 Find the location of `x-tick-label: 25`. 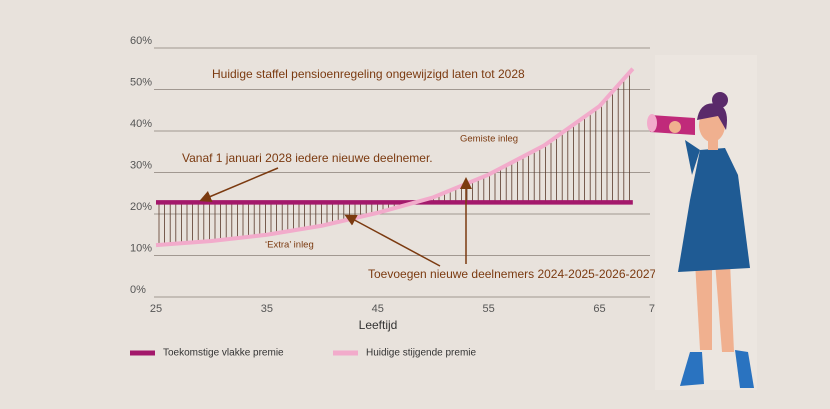

x-tick-label: 25 is located at coordinates (156, 309).